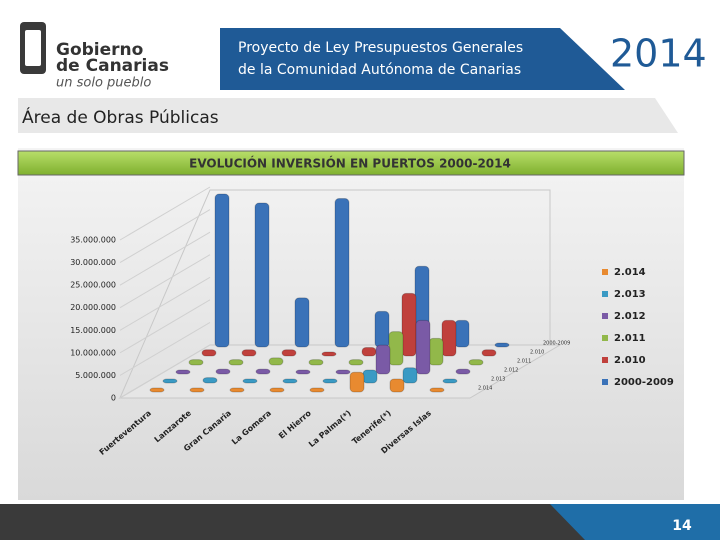 Image resolution: width=720 pixels, height=540 pixels. I want to click on y-tick-label: 30.000.000, so click(93, 262).